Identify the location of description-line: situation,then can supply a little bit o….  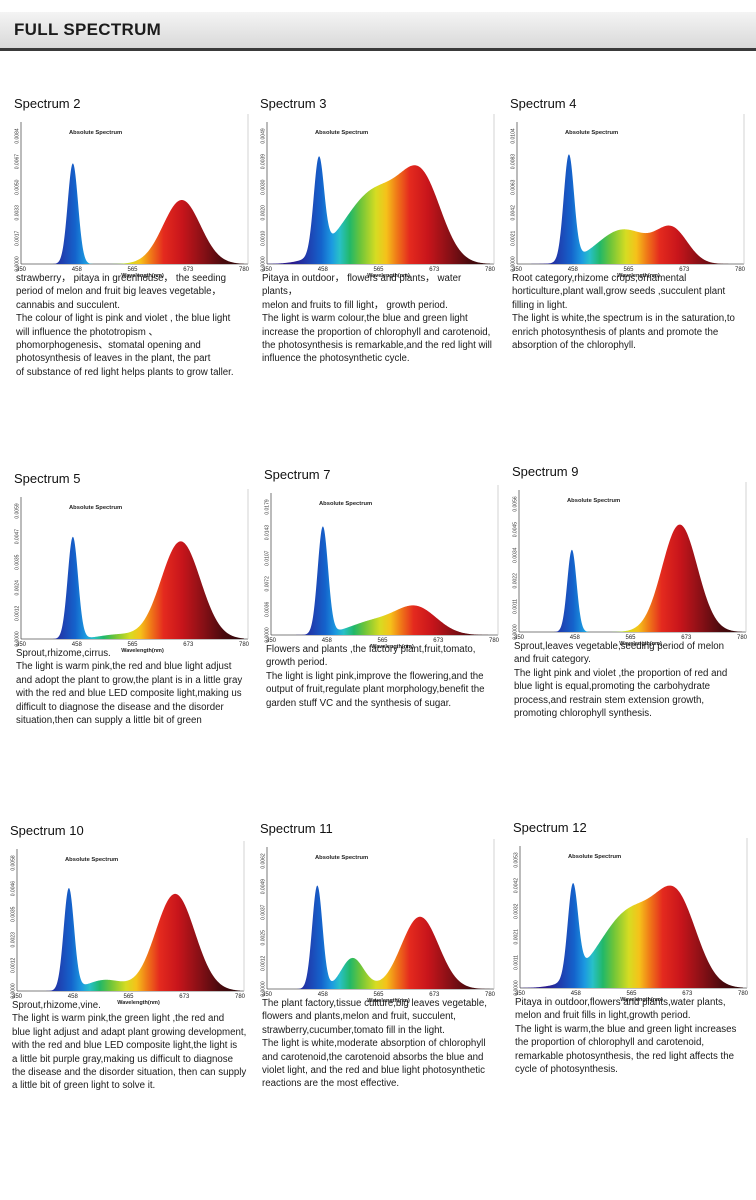
(109, 721).